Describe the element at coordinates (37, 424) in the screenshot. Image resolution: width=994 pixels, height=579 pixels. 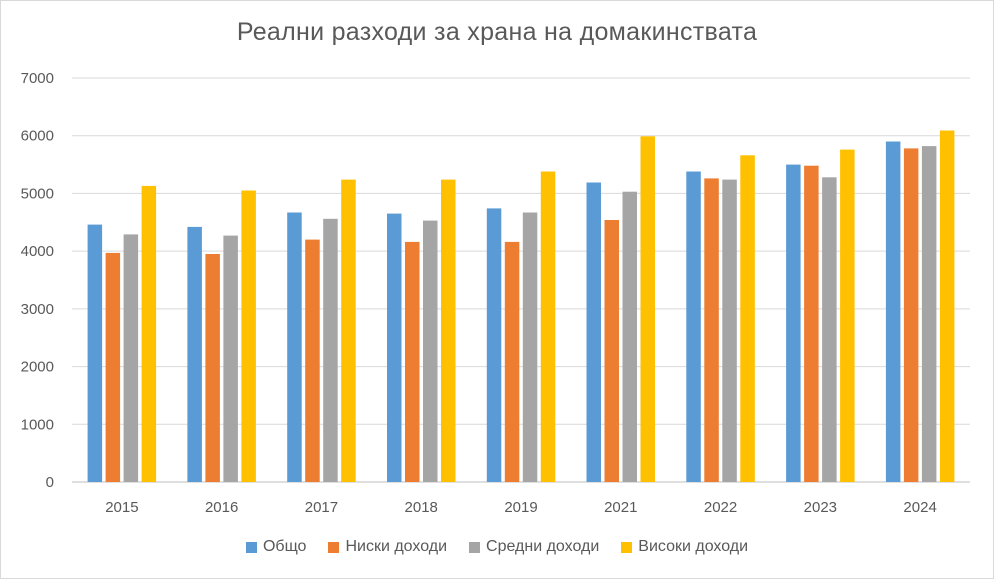
I see `y-tick-label: 1000` at that location.